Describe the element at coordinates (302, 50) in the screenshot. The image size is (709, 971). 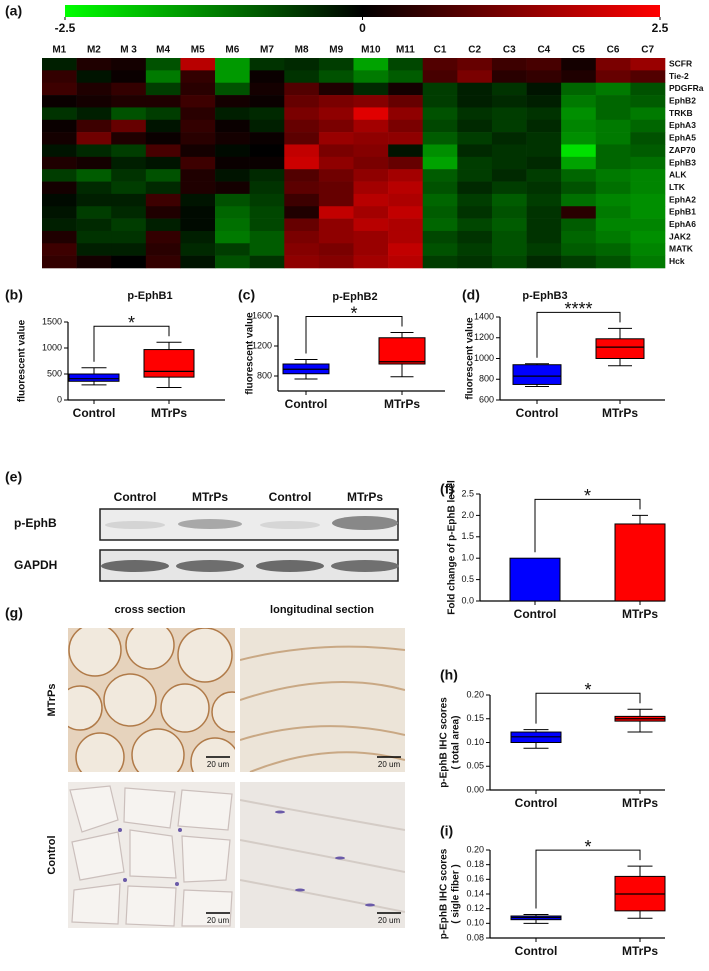
I see `column-label: M8` at that location.